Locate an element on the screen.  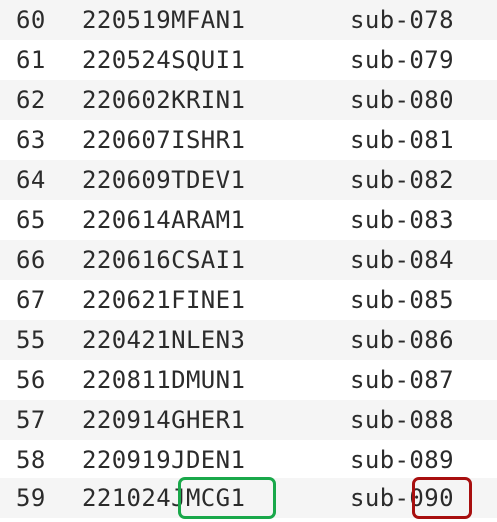
row-code: 220607ISHR1 is located at coordinates (164, 140).